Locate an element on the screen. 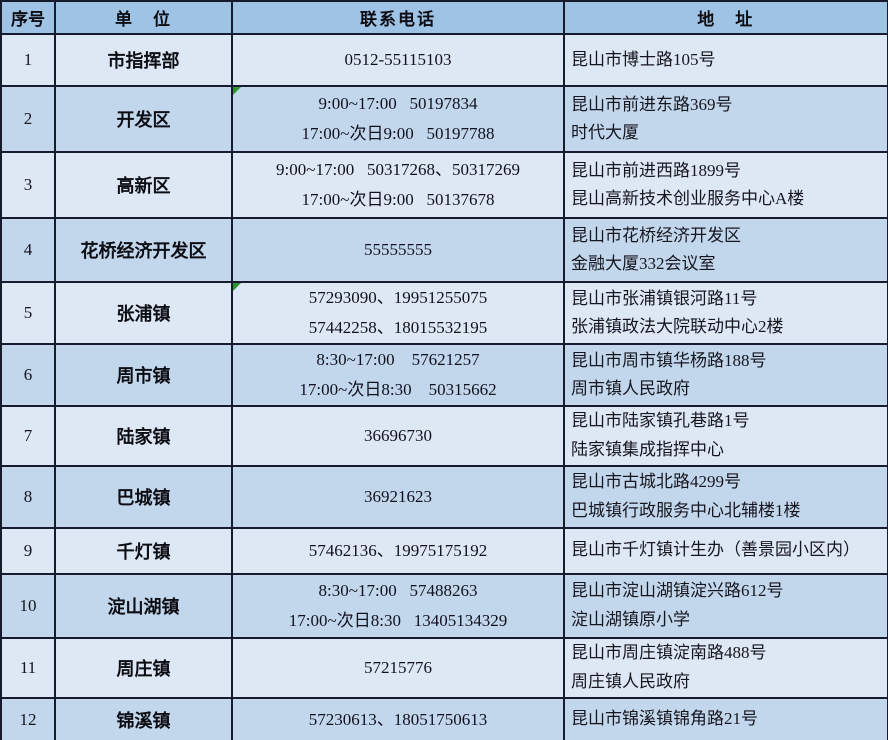 This screenshot has width=888, height=740. address-cell: 昆山市锦溪镇锦角路21号 is located at coordinates (725, 718).